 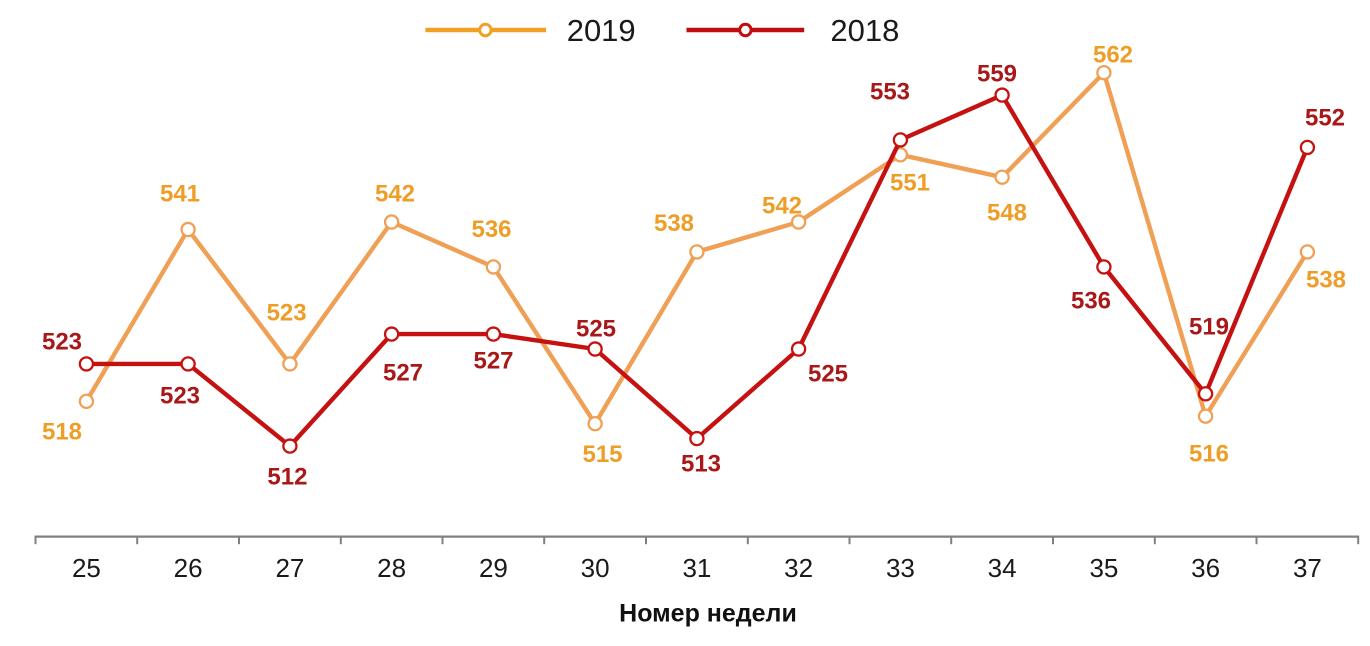 I want to click on svg-text: 512, so click(x=287, y=477).